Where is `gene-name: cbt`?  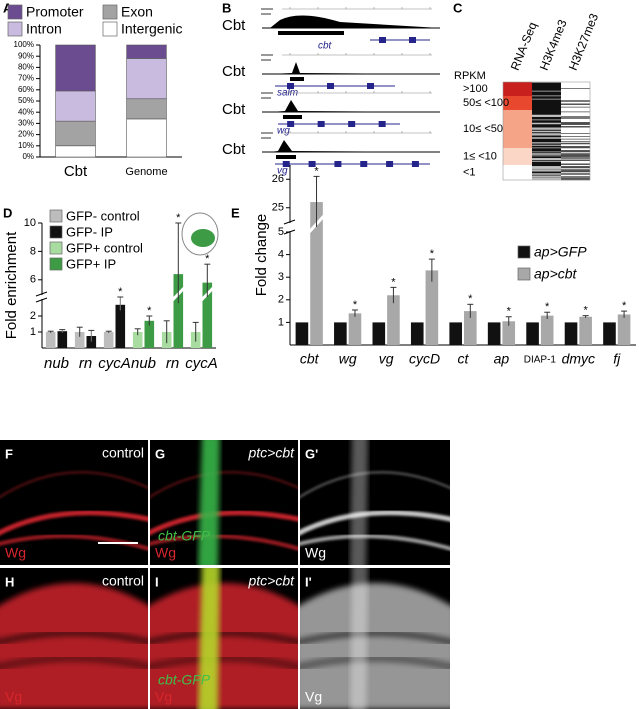
gene-name: cbt is located at coordinates (325, 46).